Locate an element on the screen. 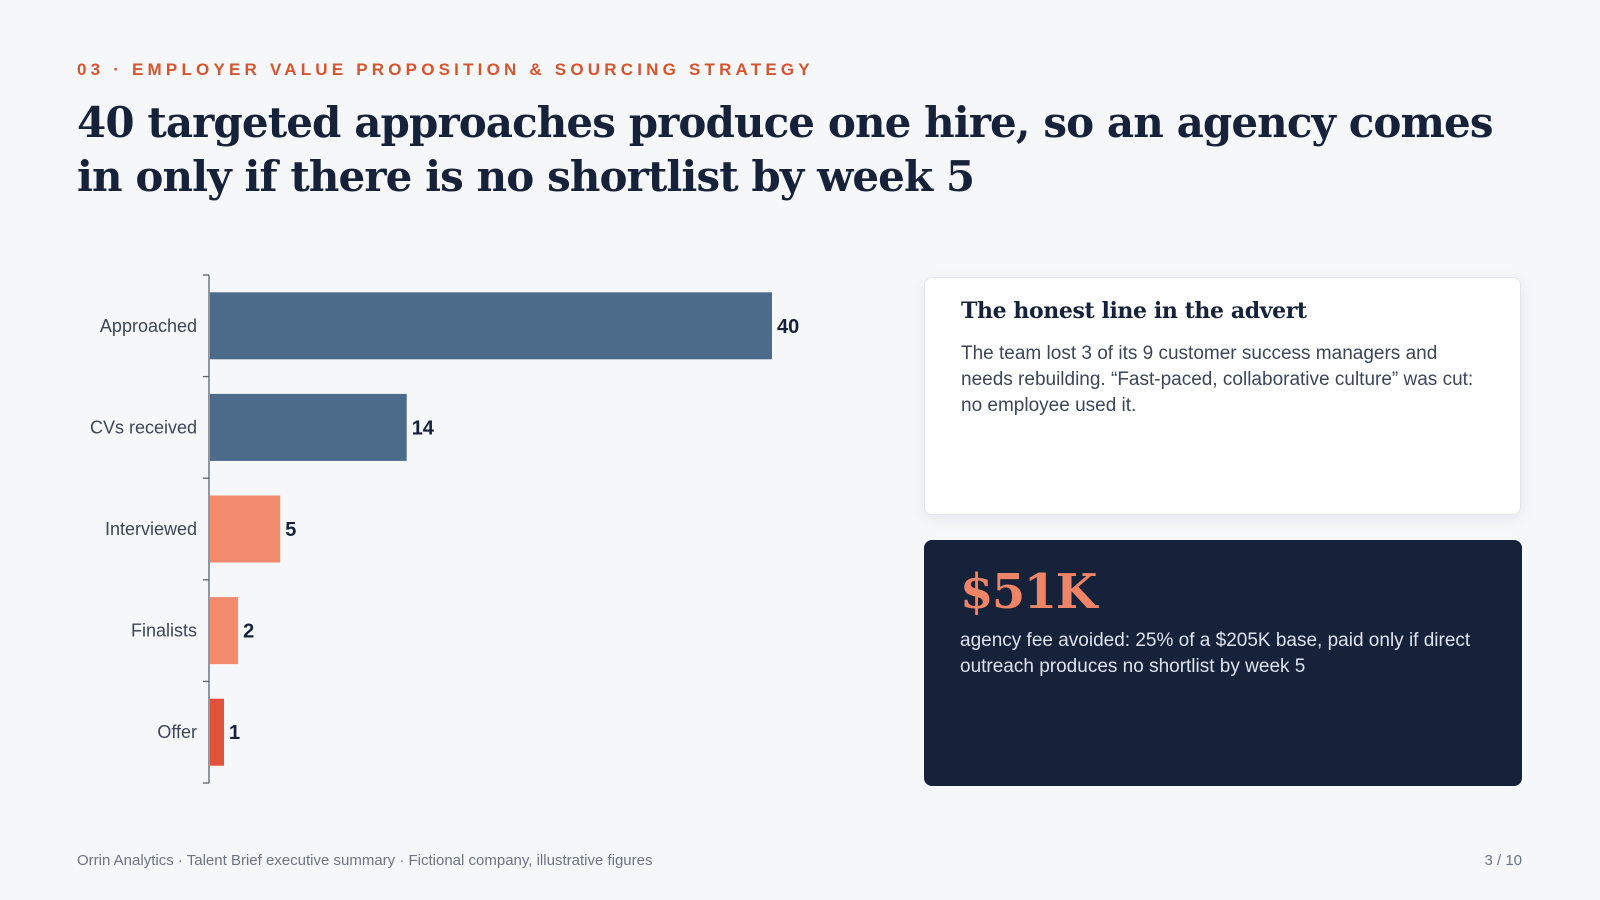  category-label: Offer is located at coordinates (177, 732).